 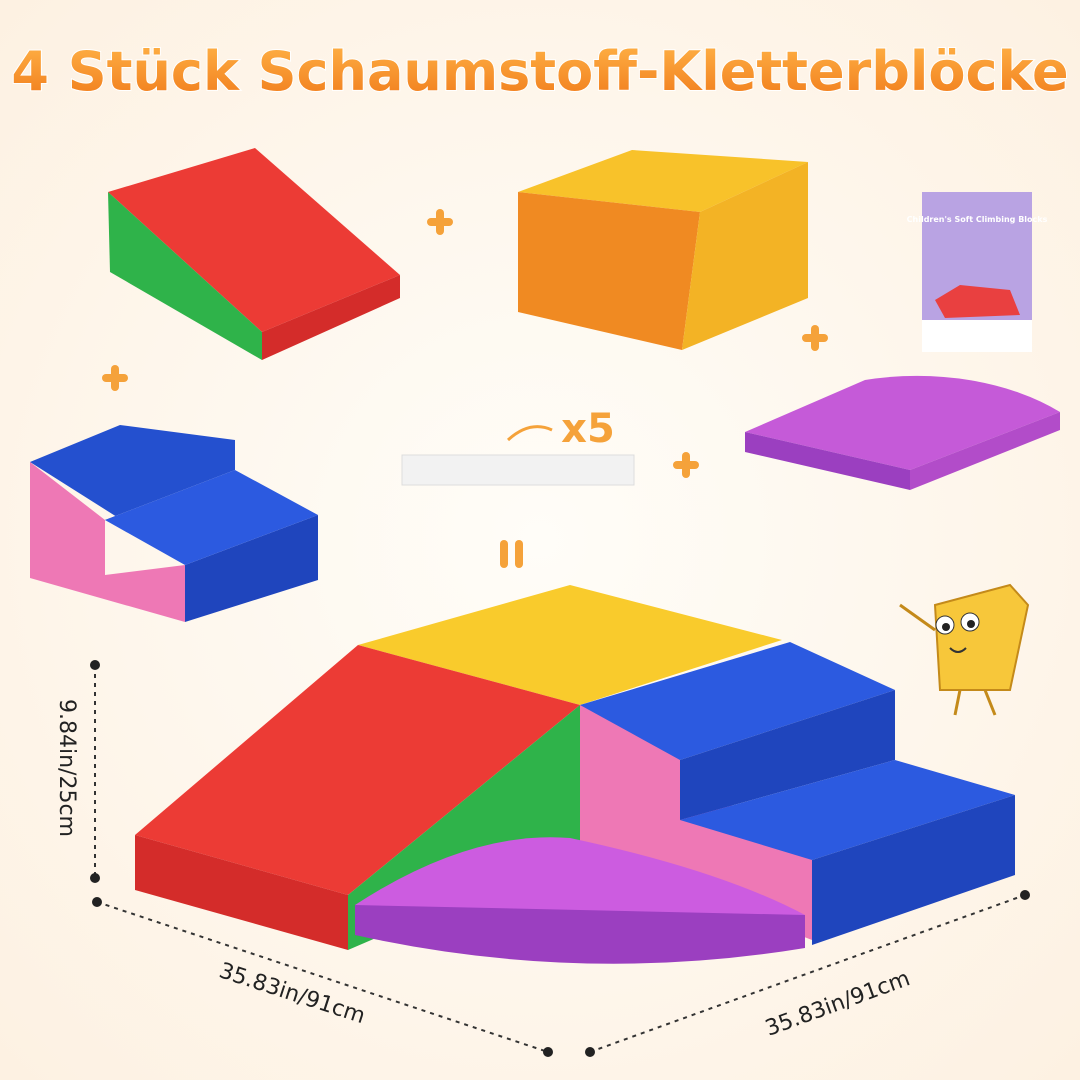 I want to click on manual: Children's Soft Climbing Blocks, so click(x=977, y=272).